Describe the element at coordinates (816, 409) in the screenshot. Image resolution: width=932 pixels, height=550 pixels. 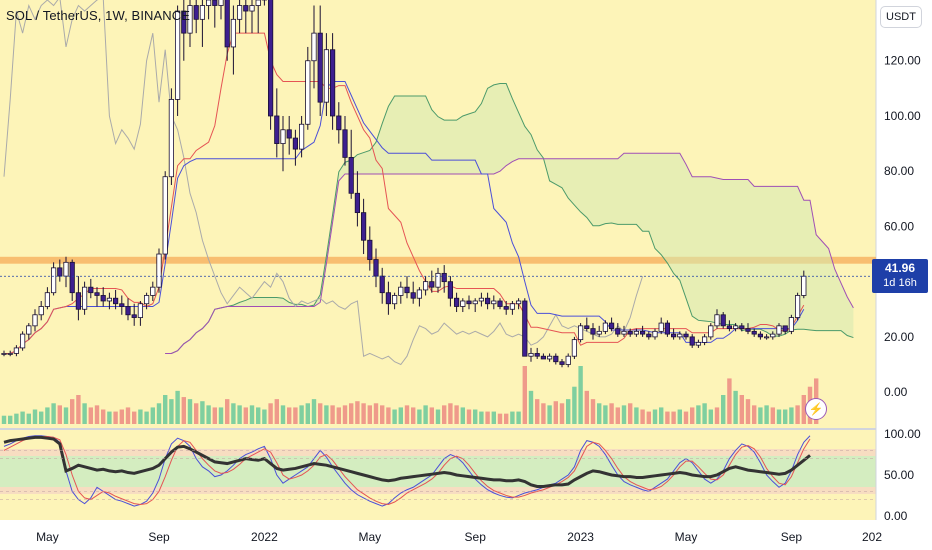
I see `lightning-bolt-icon: ⚡` at that location.